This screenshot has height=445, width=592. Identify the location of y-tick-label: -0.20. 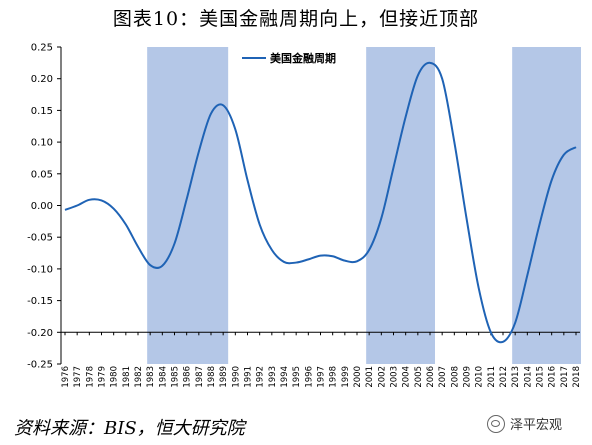
(40, 333).